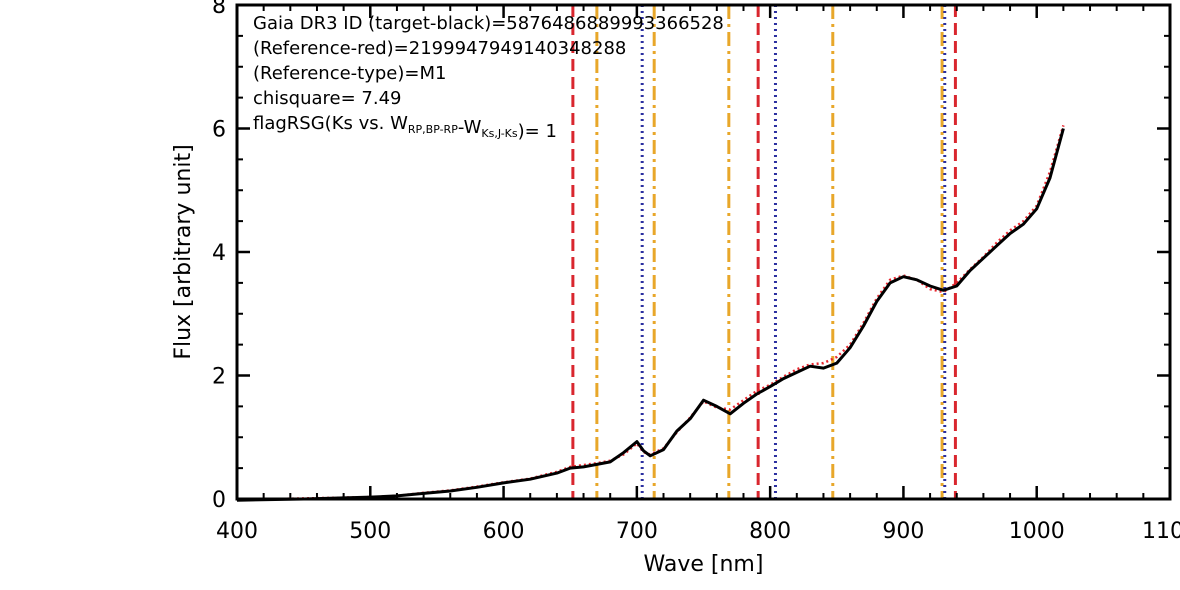 This screenshot has width=1180, height=590. Describe the element at coordinates (327, 98) in the screenshot. I see `annotation-line: chisquare= 7.49` at that location.